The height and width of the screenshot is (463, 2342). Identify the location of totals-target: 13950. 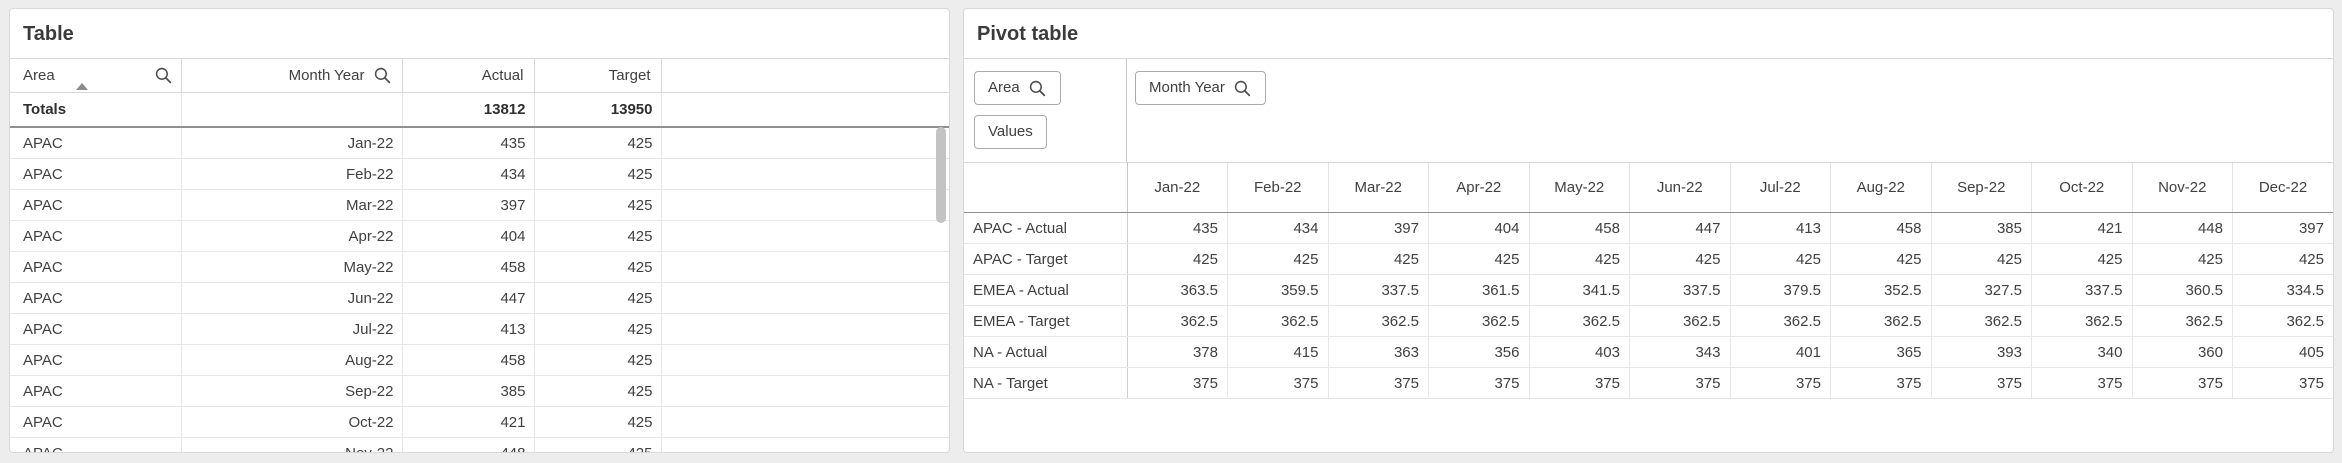
(598, 110).